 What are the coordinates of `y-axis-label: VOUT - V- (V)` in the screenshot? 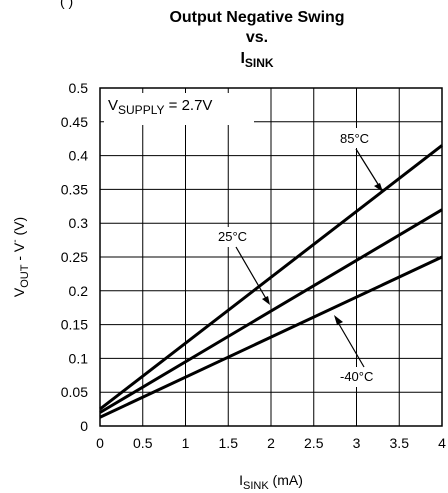 It's located at (20, 257).